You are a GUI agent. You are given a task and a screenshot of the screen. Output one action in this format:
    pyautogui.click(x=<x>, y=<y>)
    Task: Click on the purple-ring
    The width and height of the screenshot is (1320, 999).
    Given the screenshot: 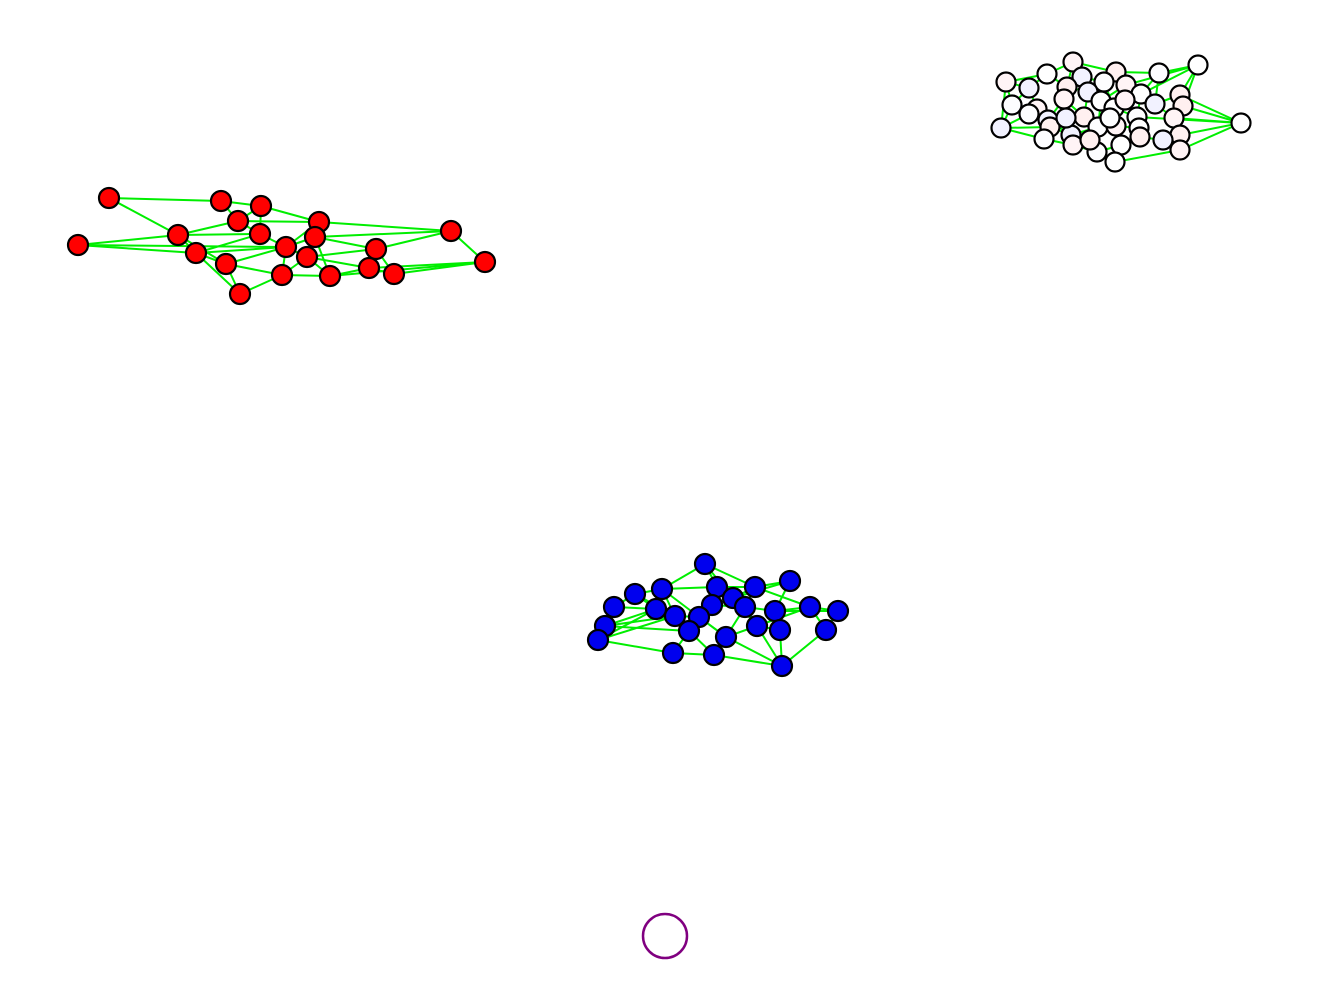 What is the action you would take?
    pyautogui.click(x=665, y=936)
    